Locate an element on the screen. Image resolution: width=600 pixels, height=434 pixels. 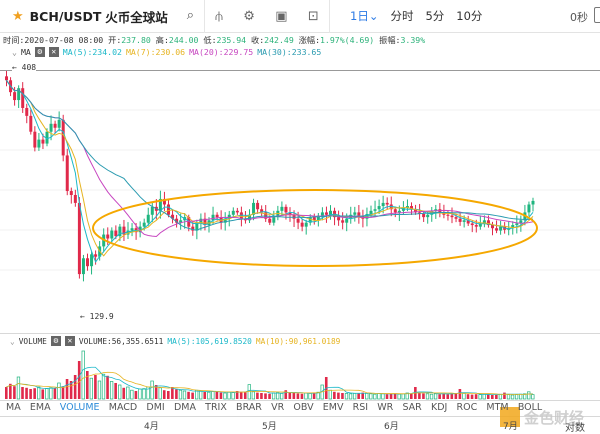
indicator-tab: ROC is located at coordinates (467, 407).